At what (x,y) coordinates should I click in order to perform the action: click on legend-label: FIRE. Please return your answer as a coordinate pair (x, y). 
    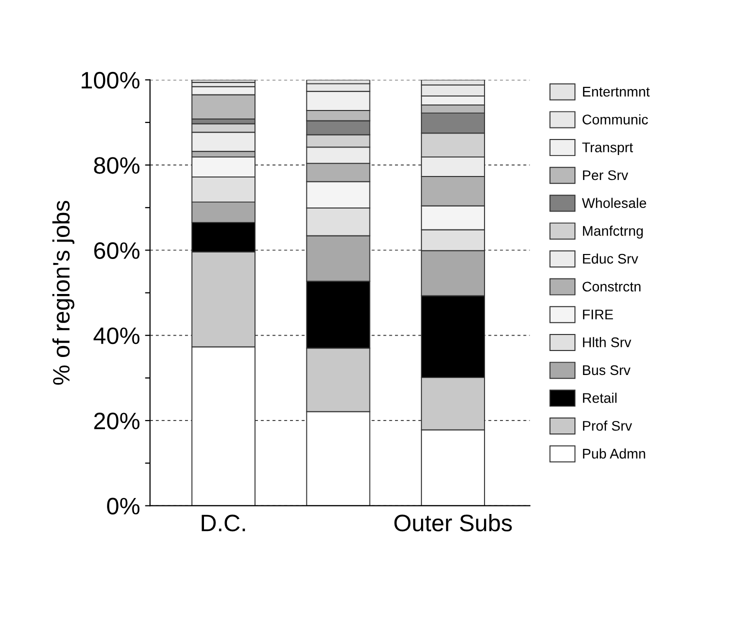
    Looking at the image, I should click on (598, 315).